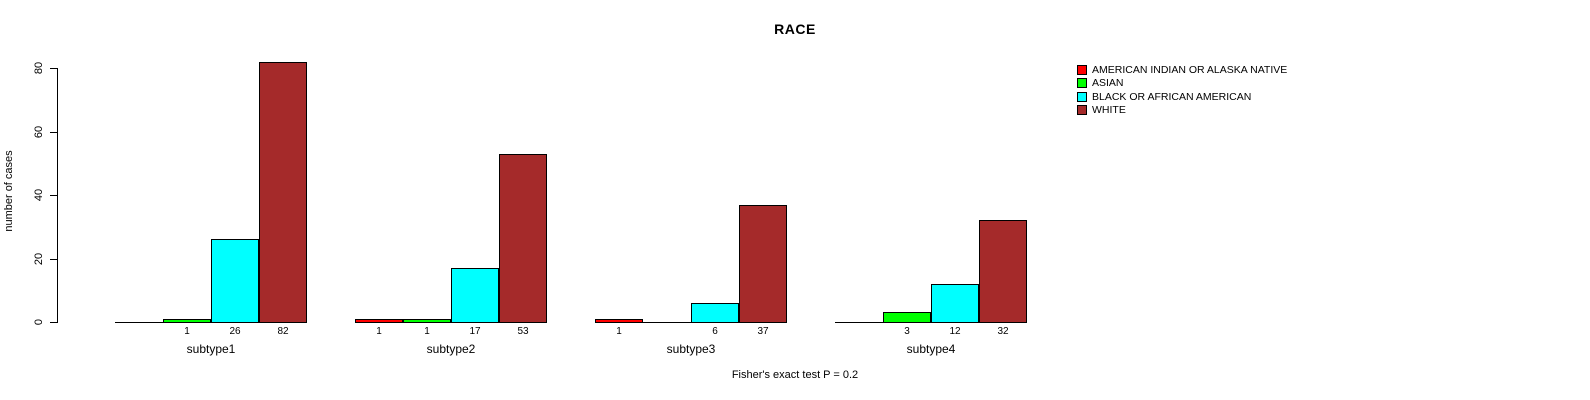 Image resolution: width=1590 pixels, height=400 pixels. Describe the element at coordinates (763, 331) in the screenshot. I see `bar-value-label: 37` at that location.